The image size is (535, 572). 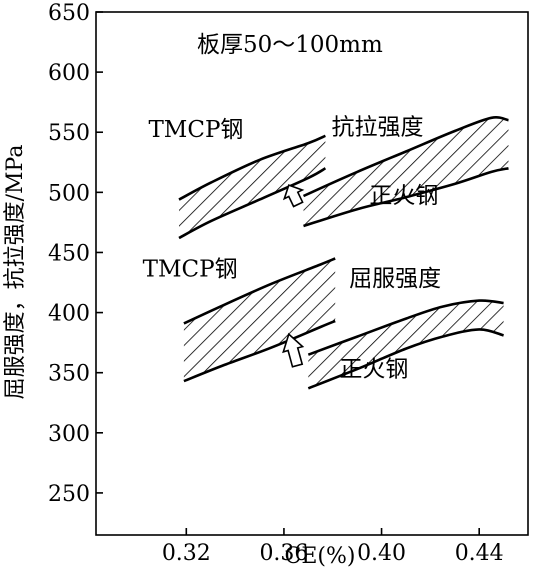 What do you see at coordinates (479, 553) in the screenshot?
I see `x-tick-label: 0.44` at bounding box center [479, 553].